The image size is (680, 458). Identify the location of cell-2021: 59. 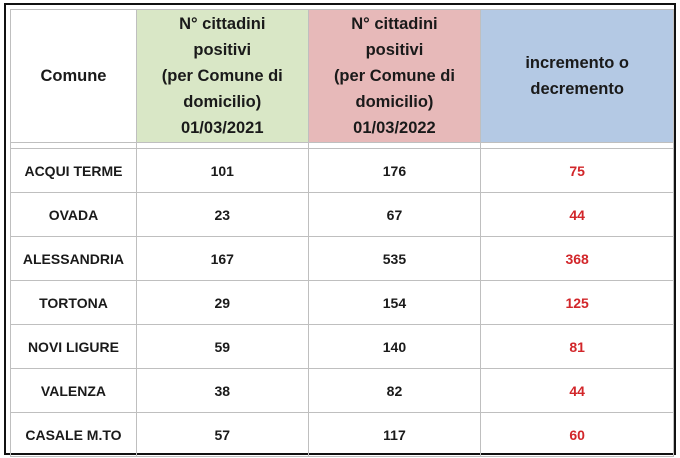
(222, 346).